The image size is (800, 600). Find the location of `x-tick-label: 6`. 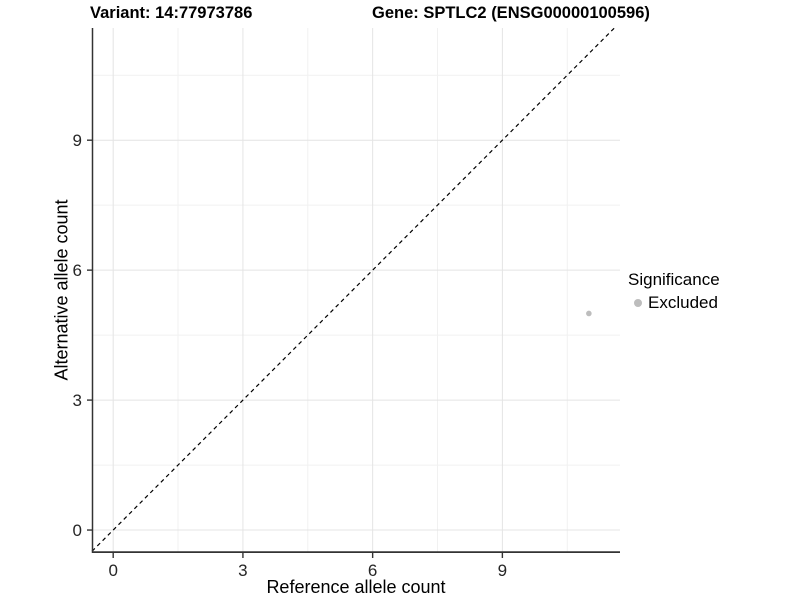

x-tick-label: 6 is located at coordinates (372, 570).